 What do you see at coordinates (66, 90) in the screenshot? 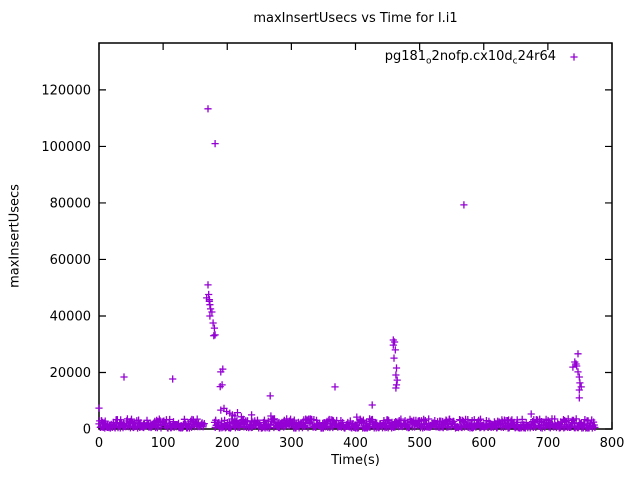
I see `svg-text: 120000` at bounding box center [66, 90].